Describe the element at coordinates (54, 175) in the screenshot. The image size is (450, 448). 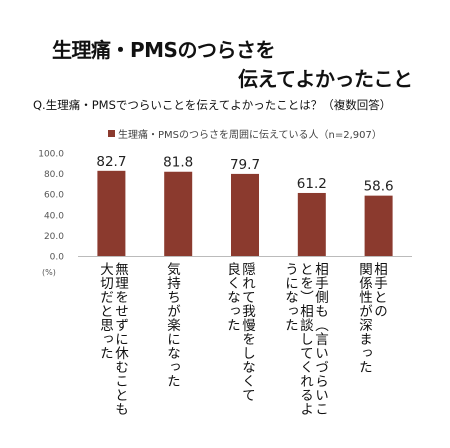
I see `y-tick-label: 80.0` at that location.